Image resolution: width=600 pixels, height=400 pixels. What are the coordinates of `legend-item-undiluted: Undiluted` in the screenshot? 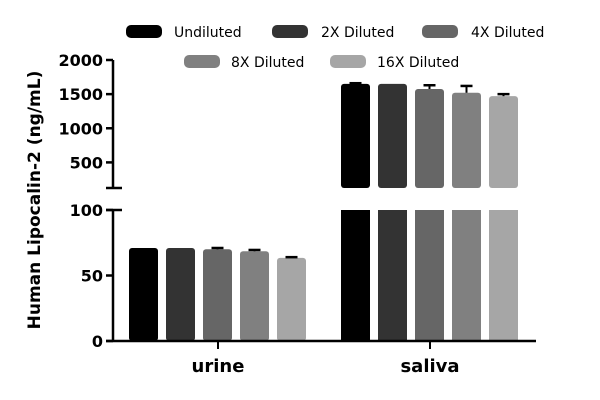 It's located at (184, 33).